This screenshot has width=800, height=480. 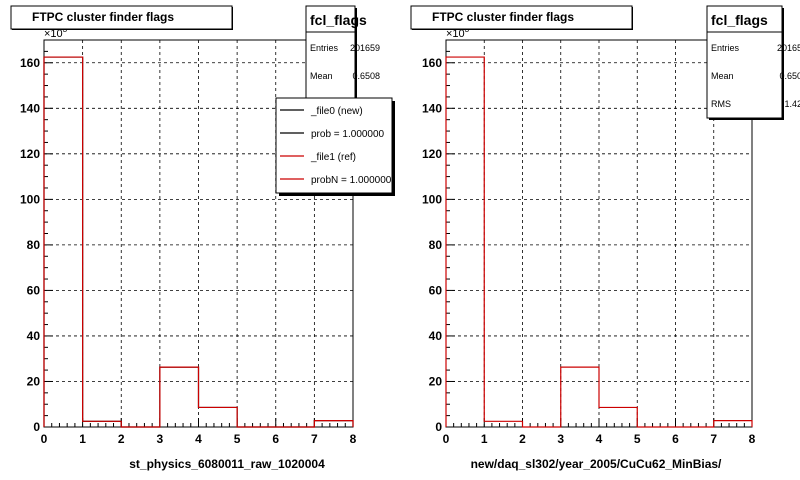 What do you see at coordinates (351, 180) in the screenshot?
I see `legend-label: probN = 1.000000` at bounding box center [351, 180].